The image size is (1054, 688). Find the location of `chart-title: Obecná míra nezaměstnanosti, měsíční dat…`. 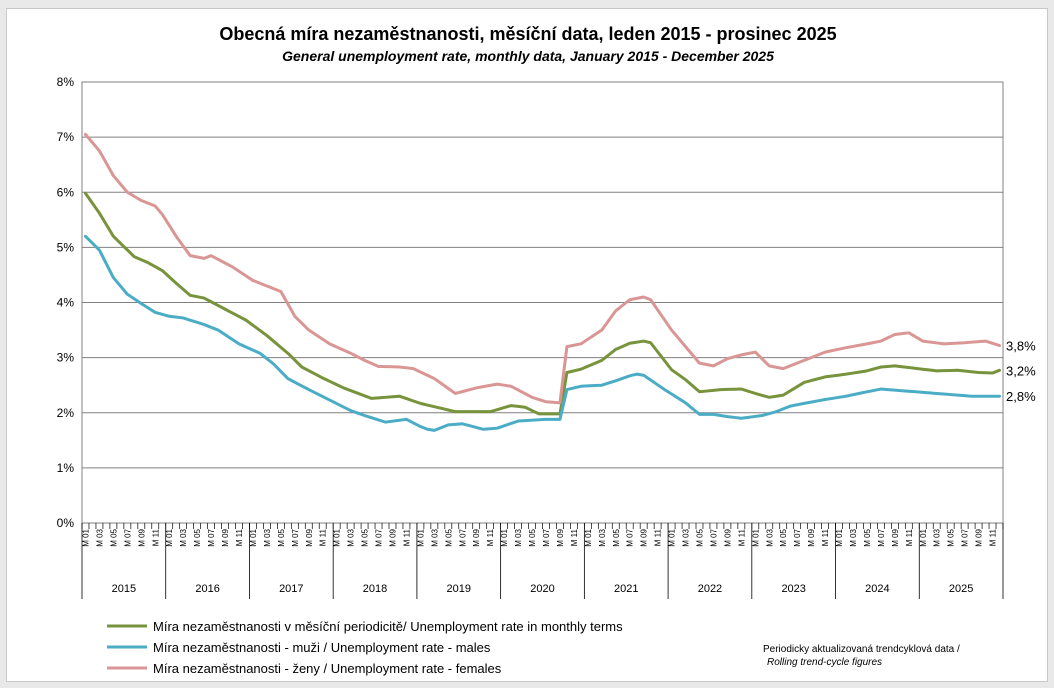

chart-title: Obecná míra nezaměstnanosti, měsíční dat… is located at coordinates (527, 34).